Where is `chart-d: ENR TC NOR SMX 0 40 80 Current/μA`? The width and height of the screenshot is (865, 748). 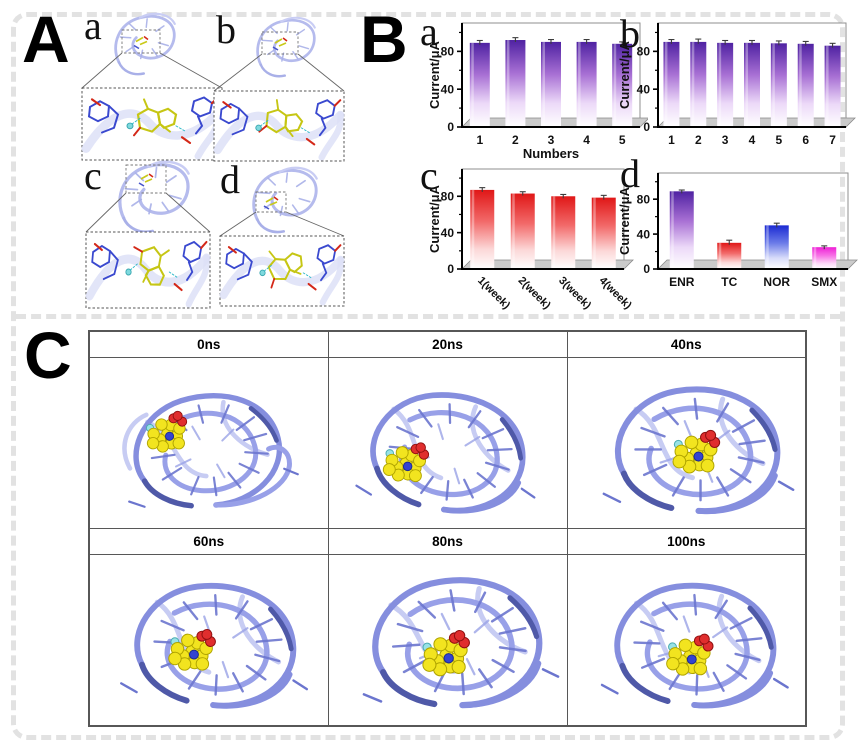
chart-d: ENR TC NOR SMX 0 40 80 Current/μA is located at coordinates (740, 238).